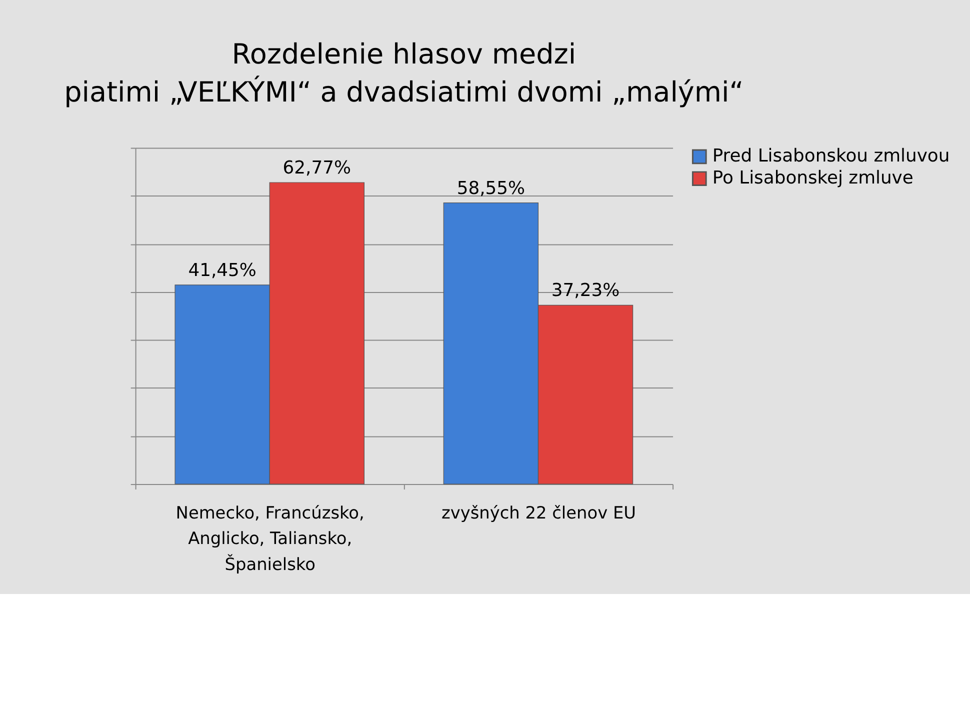 The width and height of the screenshot is (970, 722). I want to click on data-label: 41,45%, so click(222, 270).